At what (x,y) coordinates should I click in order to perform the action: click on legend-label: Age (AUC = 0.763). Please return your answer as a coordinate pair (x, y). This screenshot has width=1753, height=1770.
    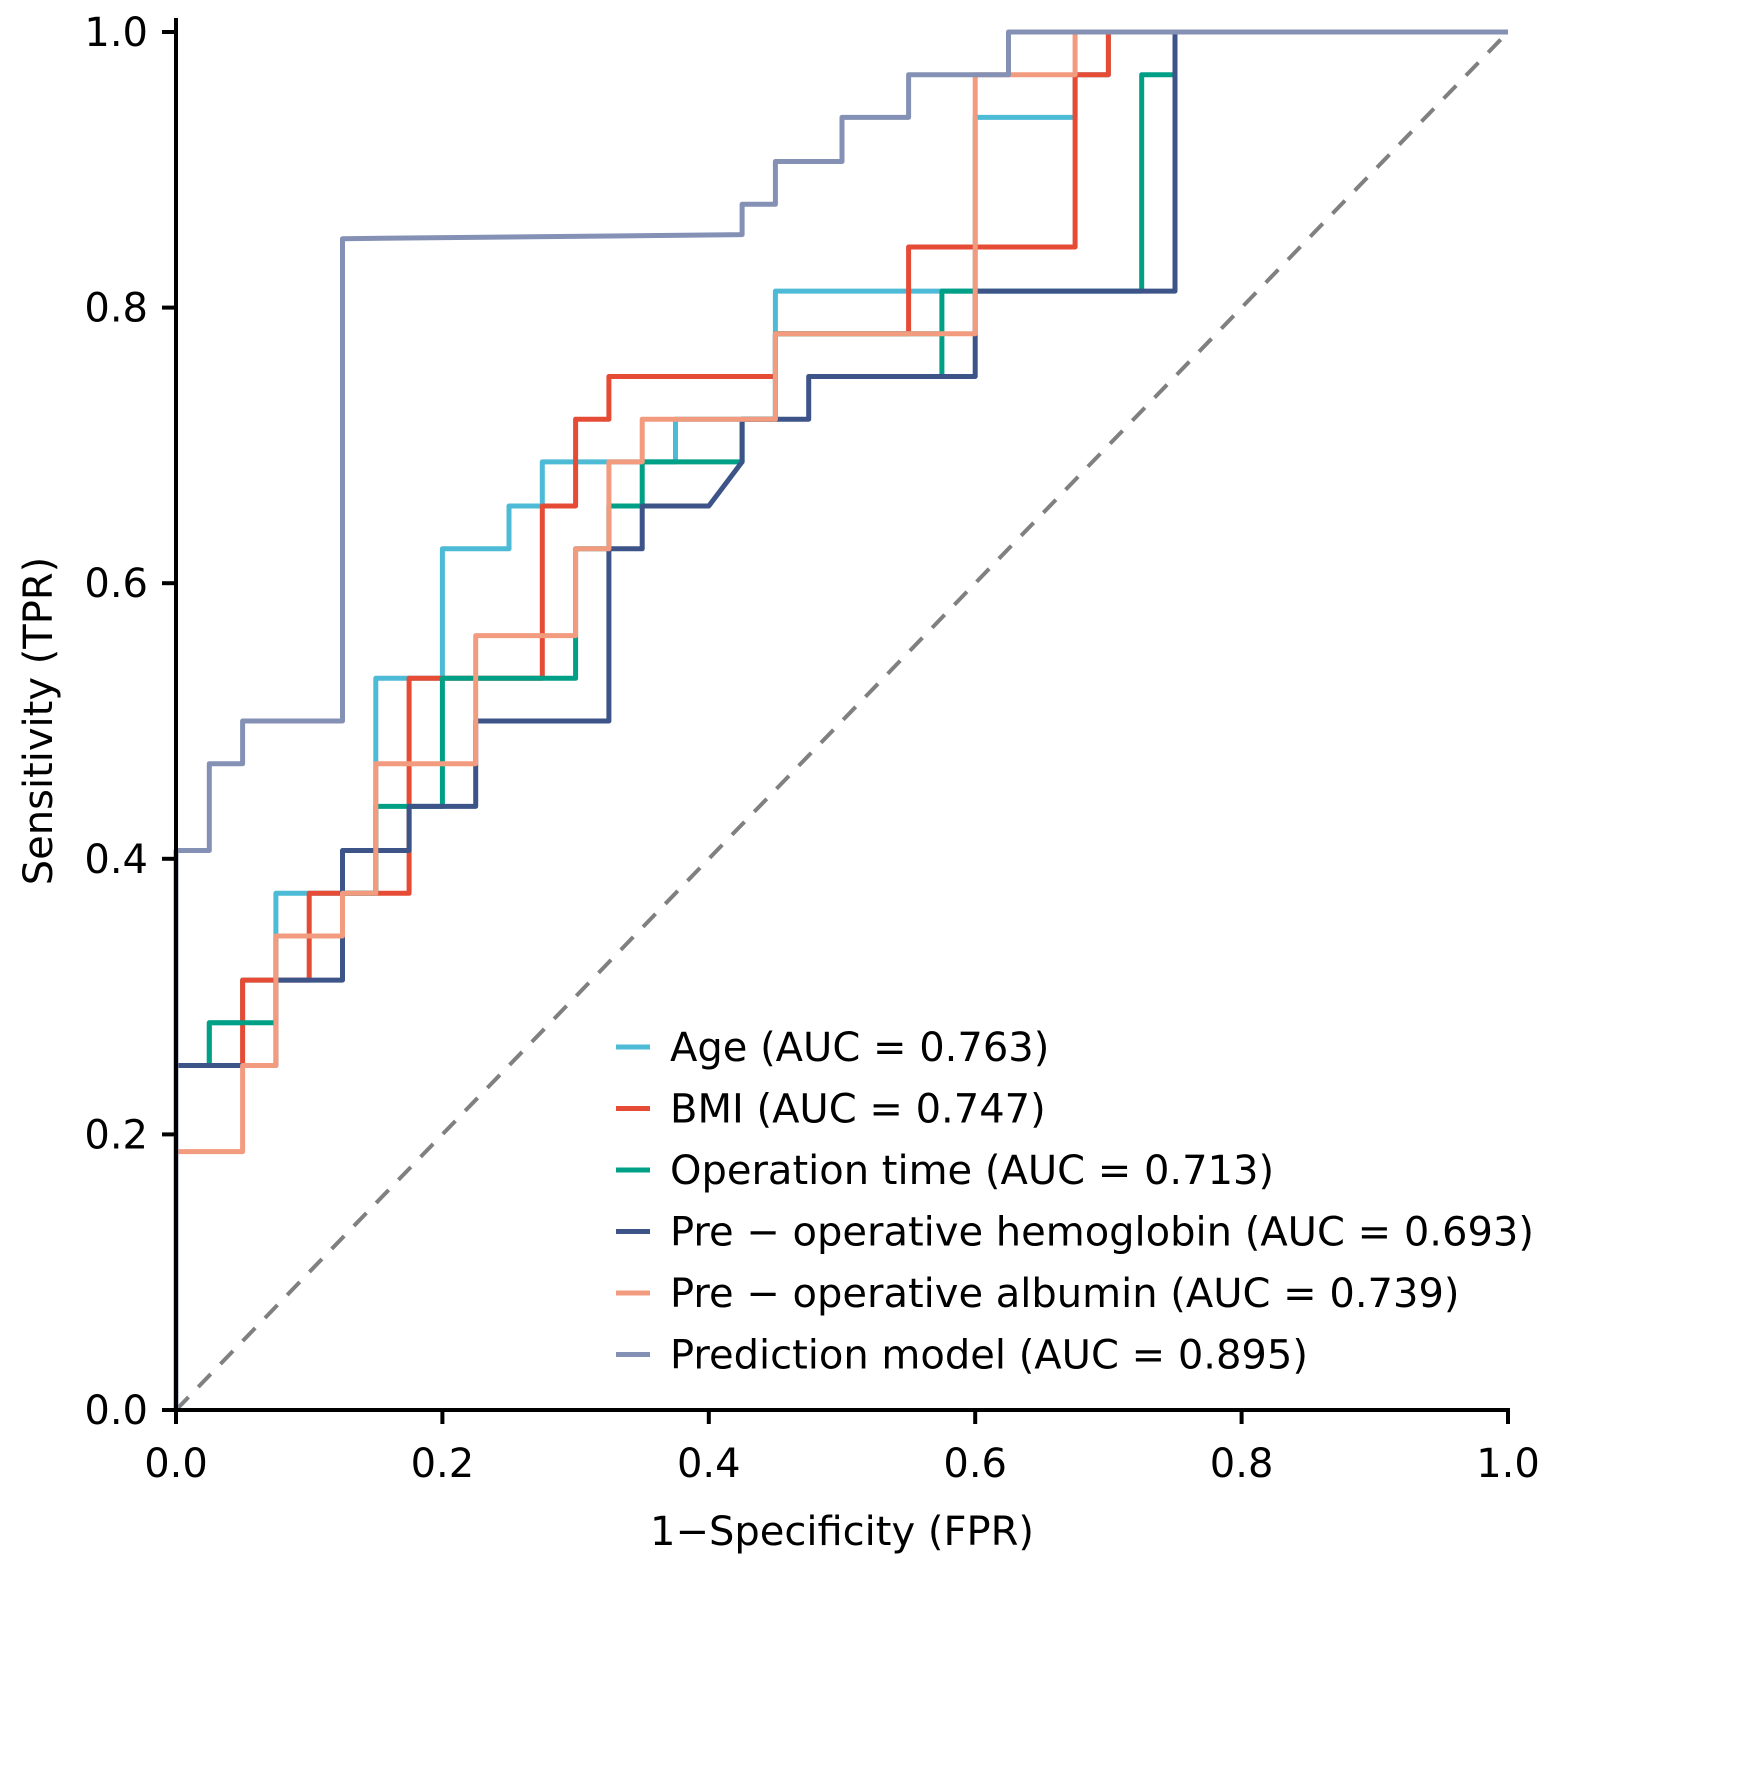
    Looking at the image, I should click on (859, 1048).